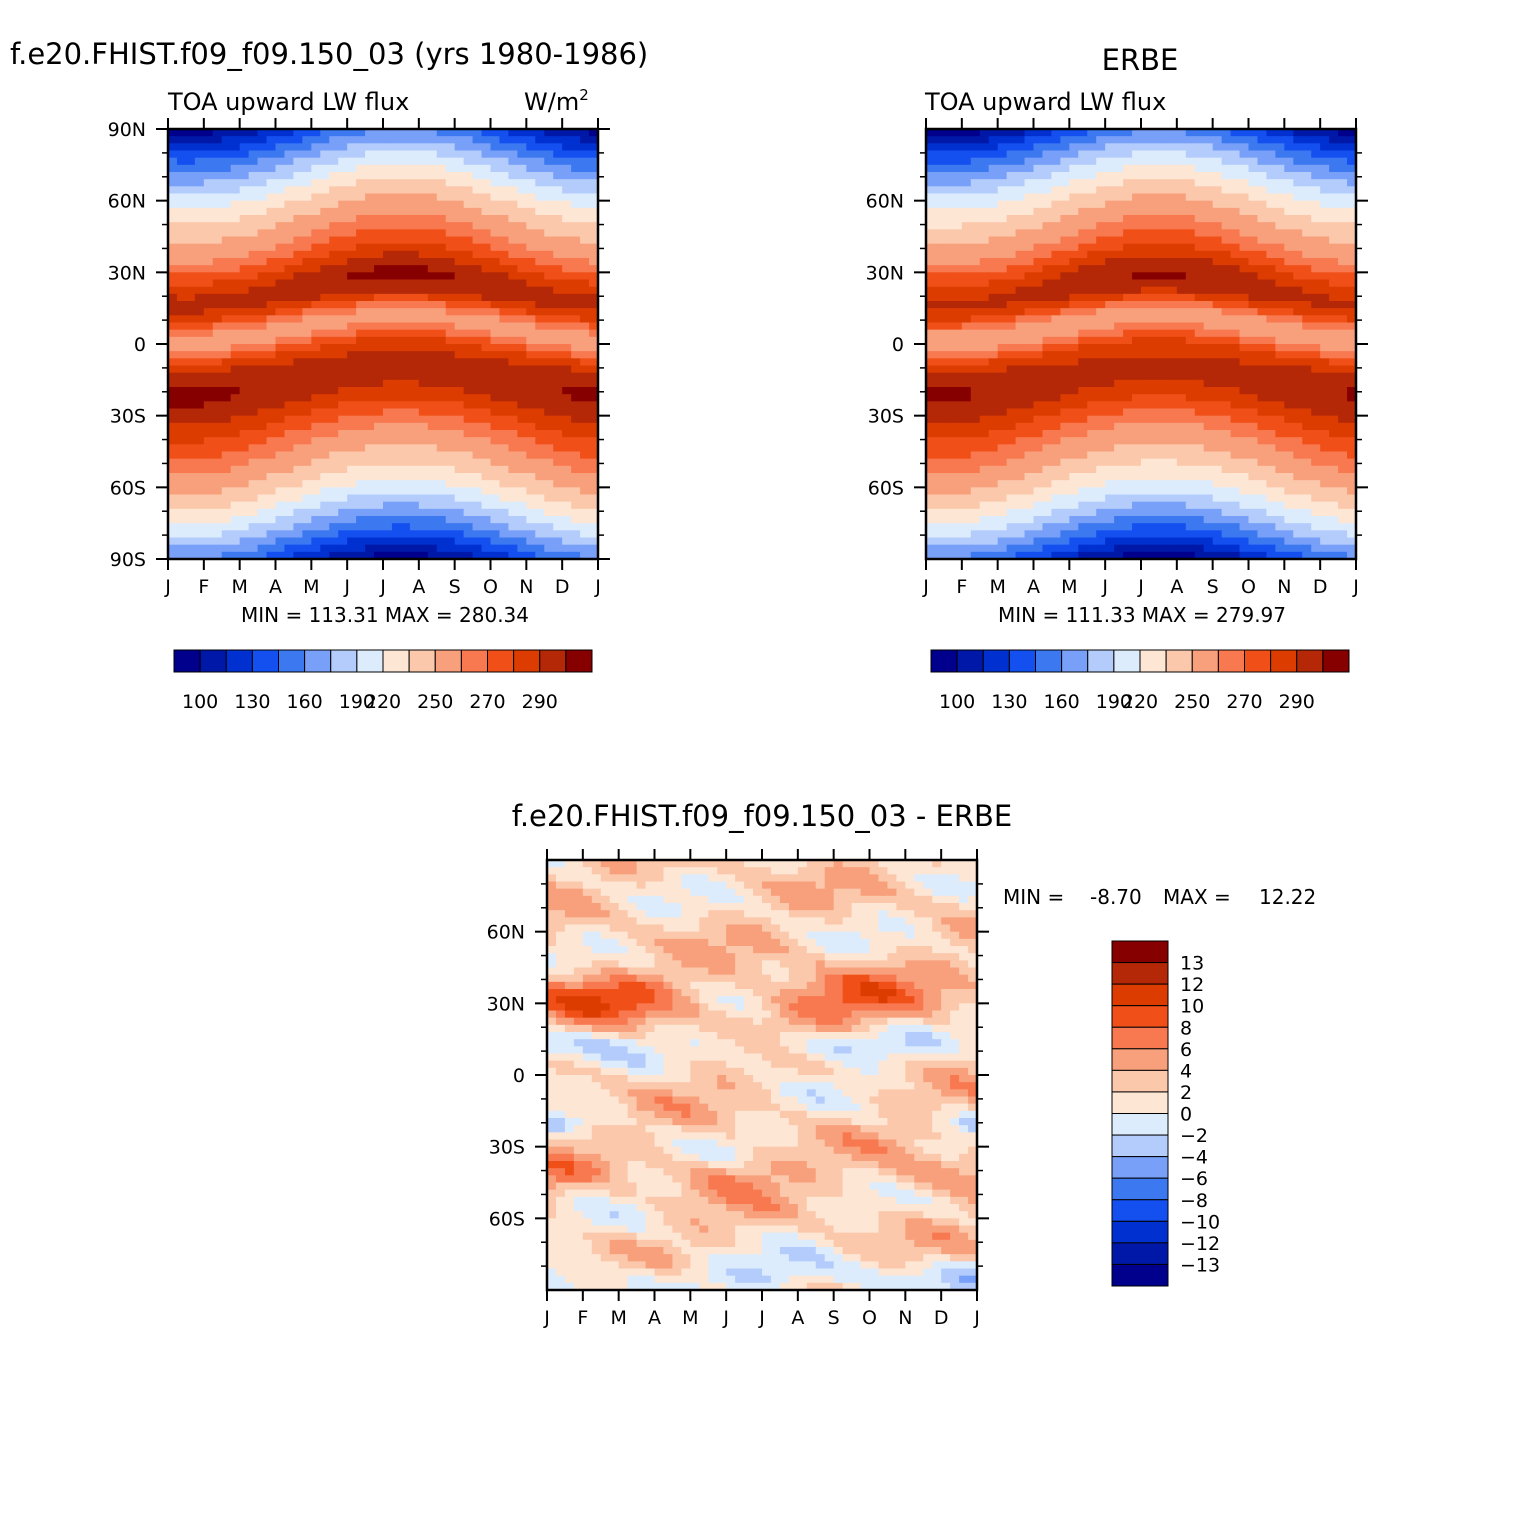  I want to click on model-x-tick-label: J, so click(346, 587).